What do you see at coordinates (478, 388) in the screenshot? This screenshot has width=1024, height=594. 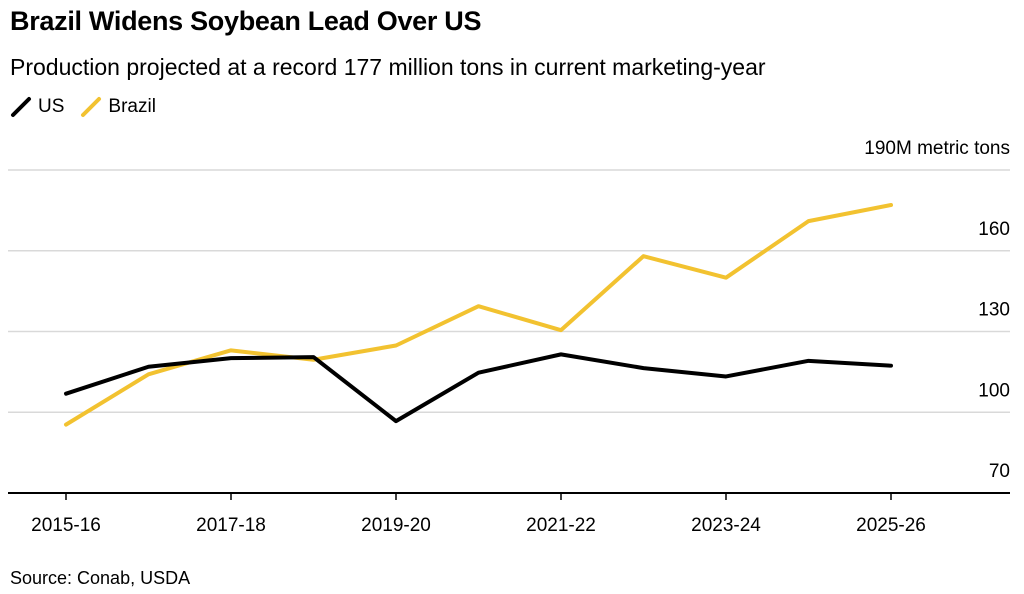 I see `series-line-us` at bounding box center [478, 388].